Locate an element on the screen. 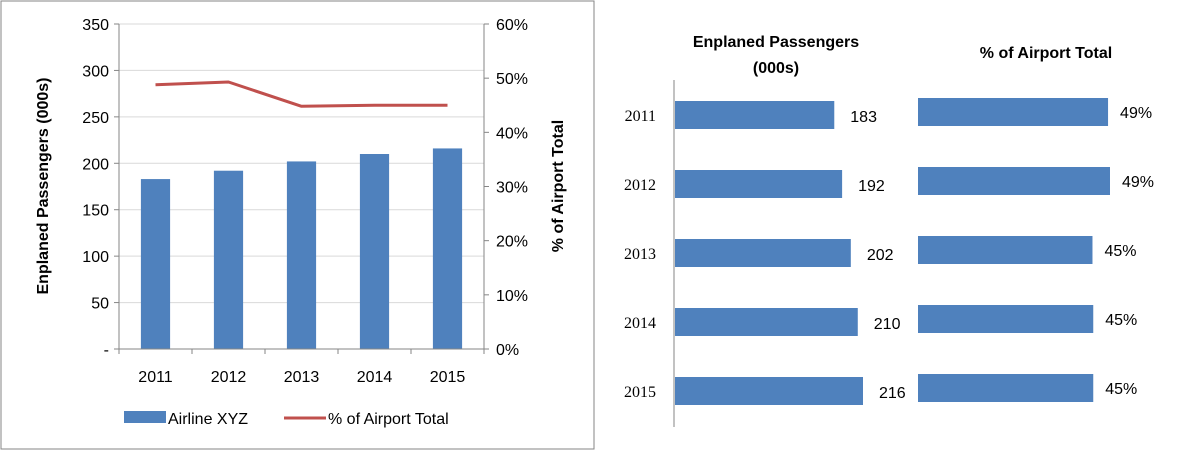 The height and width of the screenshot is (451, 1199). y2-axis-tick-label: 40% is located at coordinates (512, 133).